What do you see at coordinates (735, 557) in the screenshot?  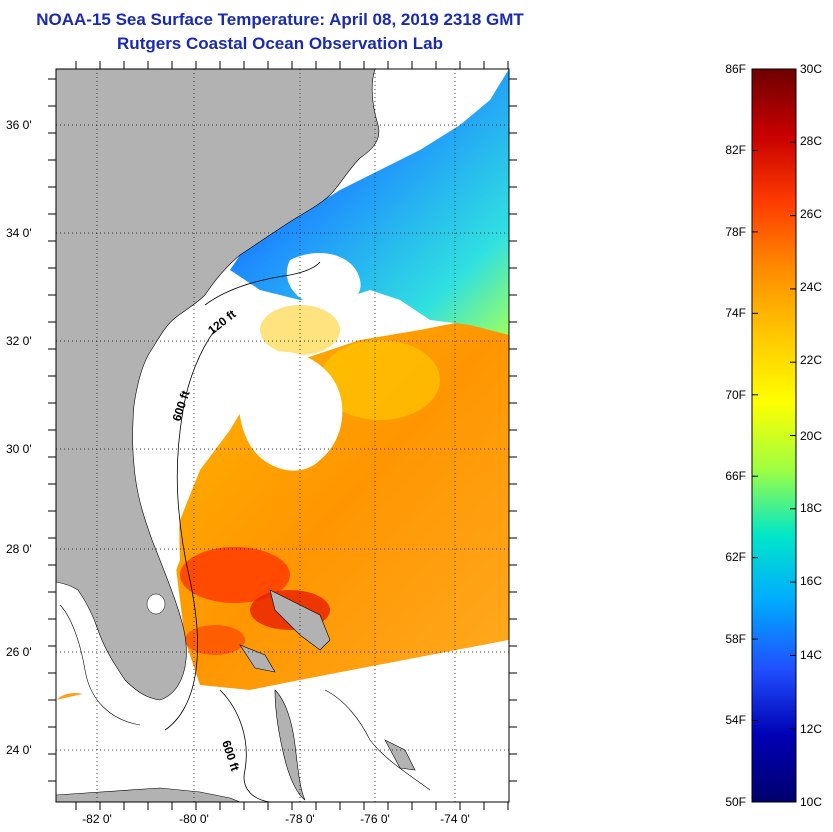 I see `colorbar-f-label: 62F` at bounding box center [735, 557].